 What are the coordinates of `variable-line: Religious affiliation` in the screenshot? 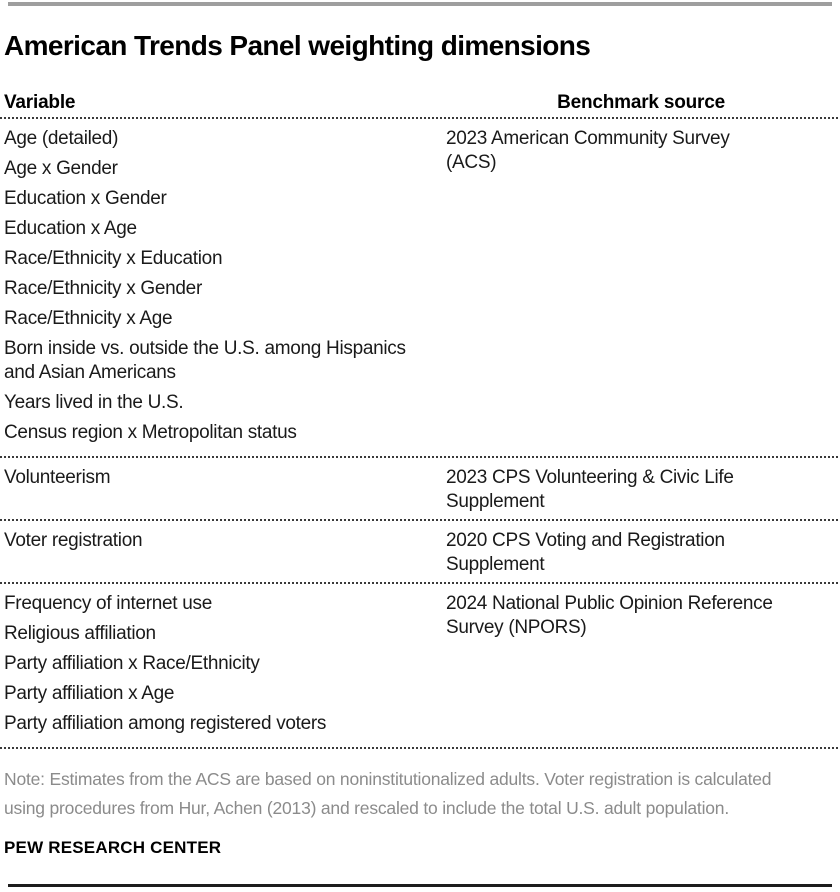 It's located at (80, 633).